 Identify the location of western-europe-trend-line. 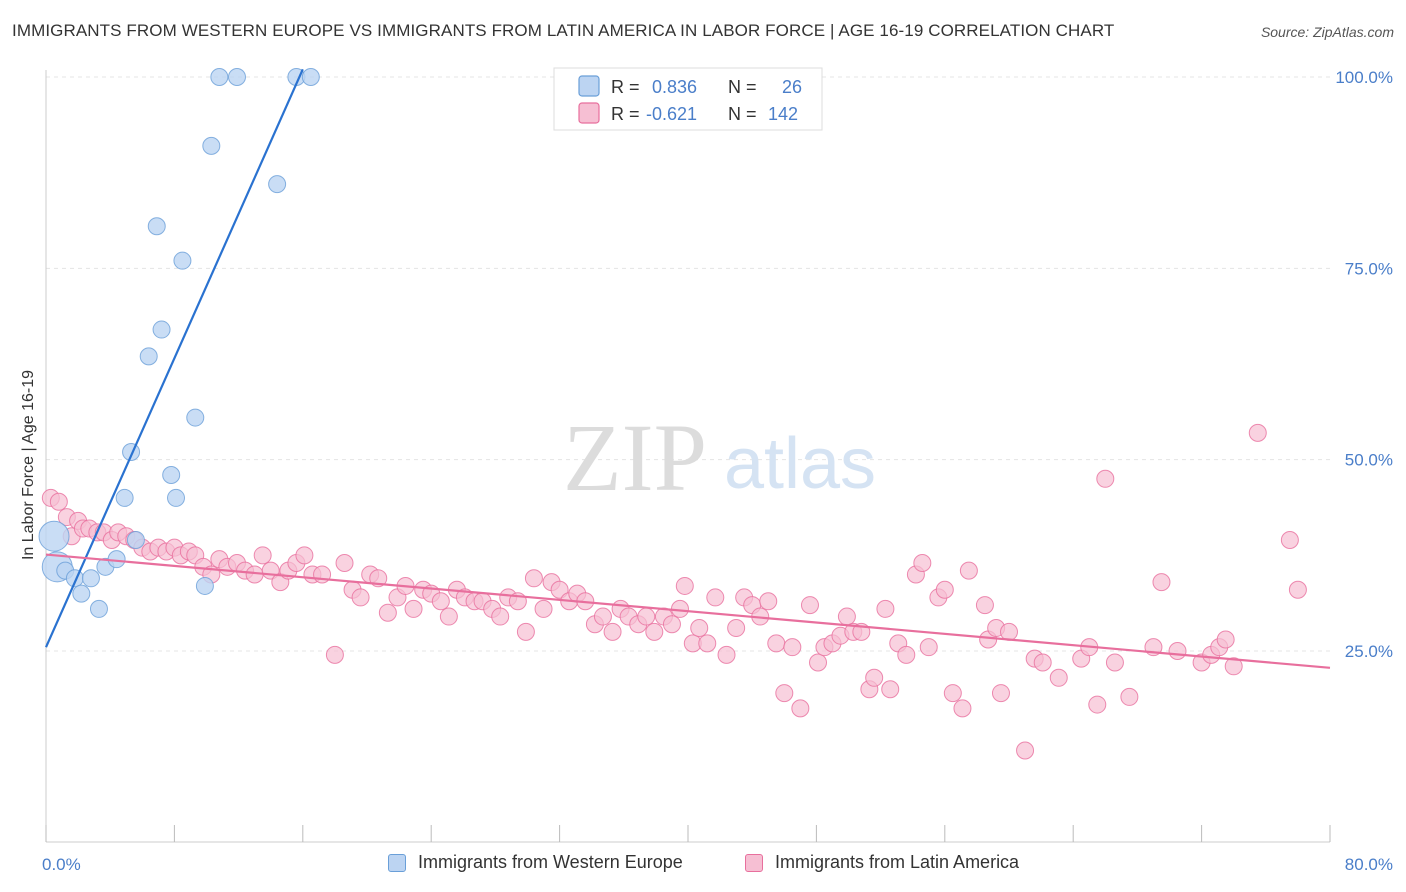
(174, 358).